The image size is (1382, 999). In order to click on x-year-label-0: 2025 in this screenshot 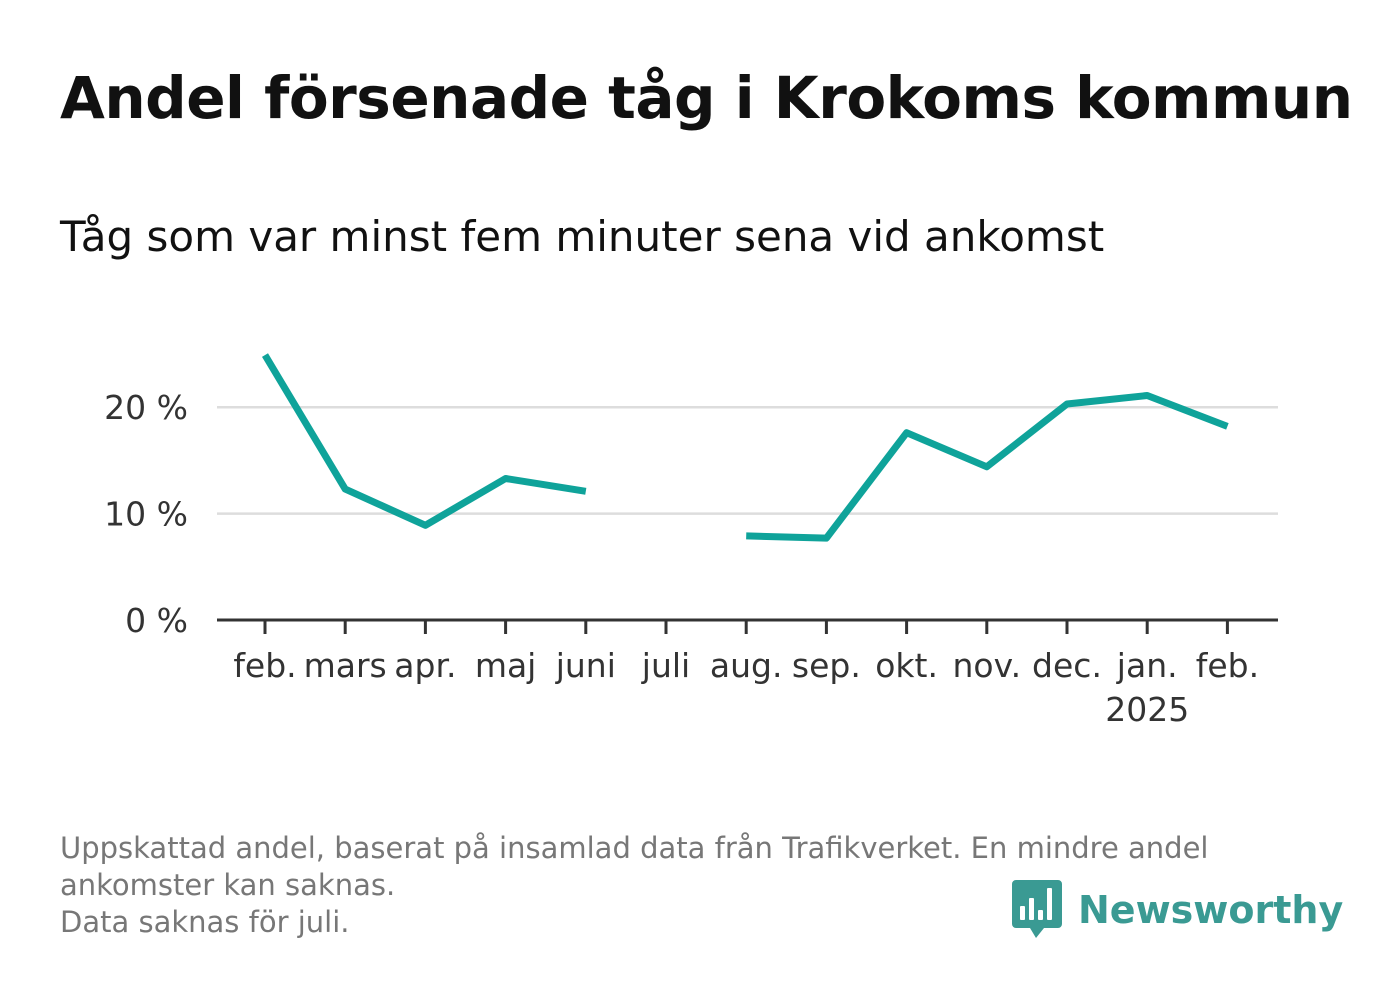, I will do `click(1147, 709)`.